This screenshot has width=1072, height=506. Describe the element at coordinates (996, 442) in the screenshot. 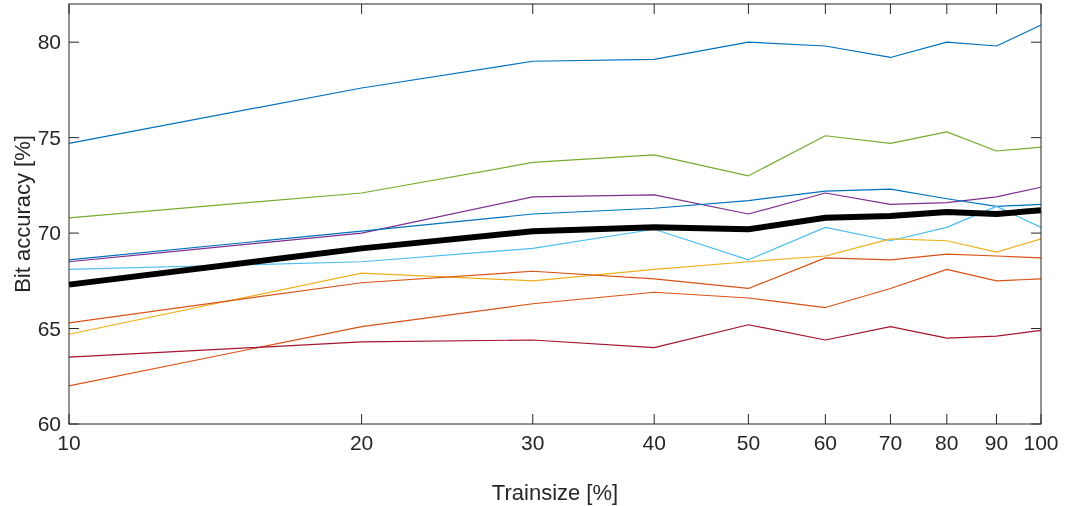

I see `x-tick-label: 90` at that location.